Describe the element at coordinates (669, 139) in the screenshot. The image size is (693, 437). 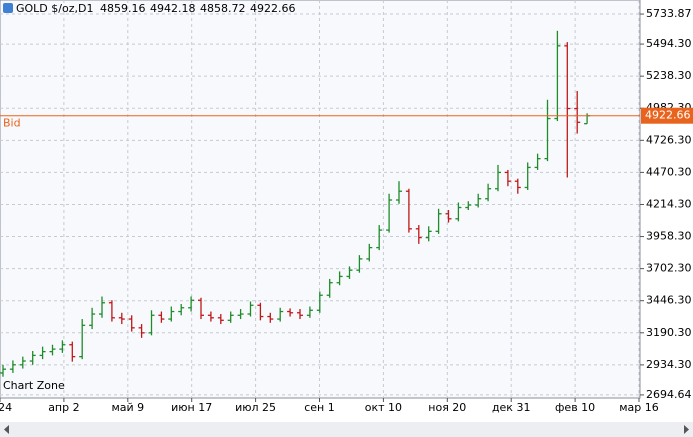
I see `y-tick-label: 4726.30` at that location.